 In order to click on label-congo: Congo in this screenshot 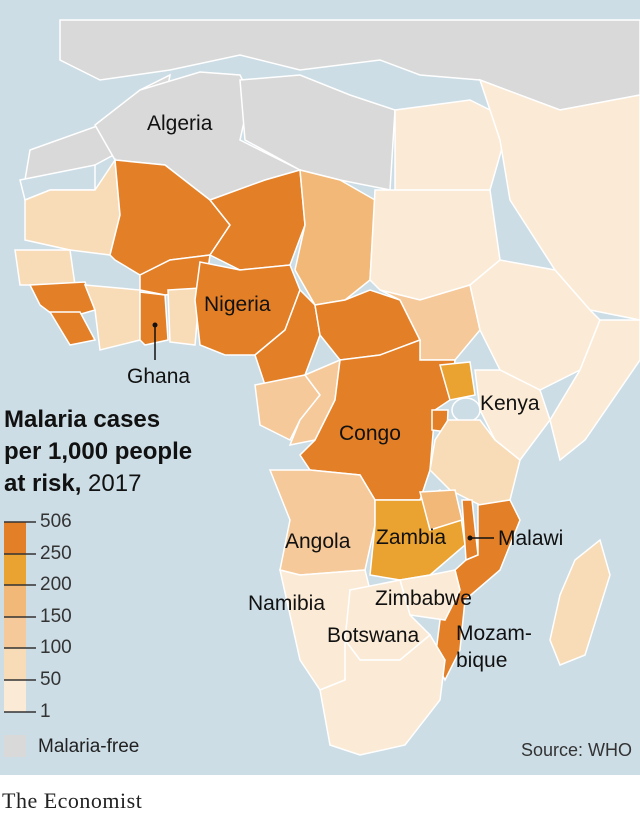, I will do `click(370, 433)`.